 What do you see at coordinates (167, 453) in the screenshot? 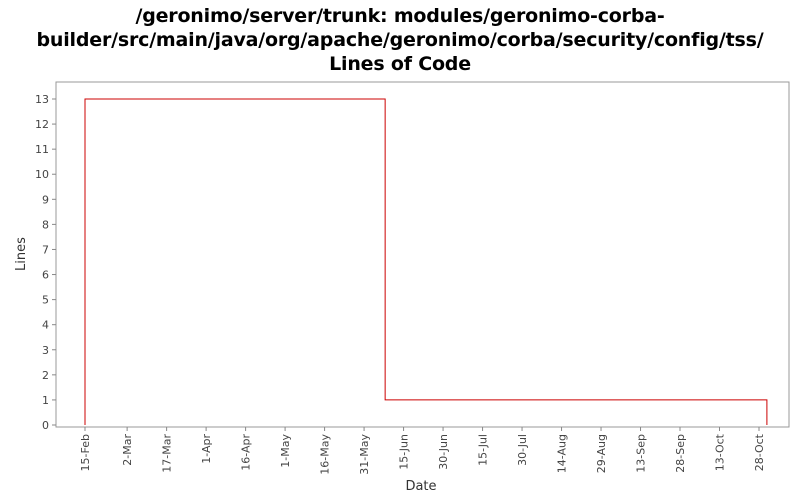
I see `x-tick-label: 17-Mar` at bounding box center [167, 453].